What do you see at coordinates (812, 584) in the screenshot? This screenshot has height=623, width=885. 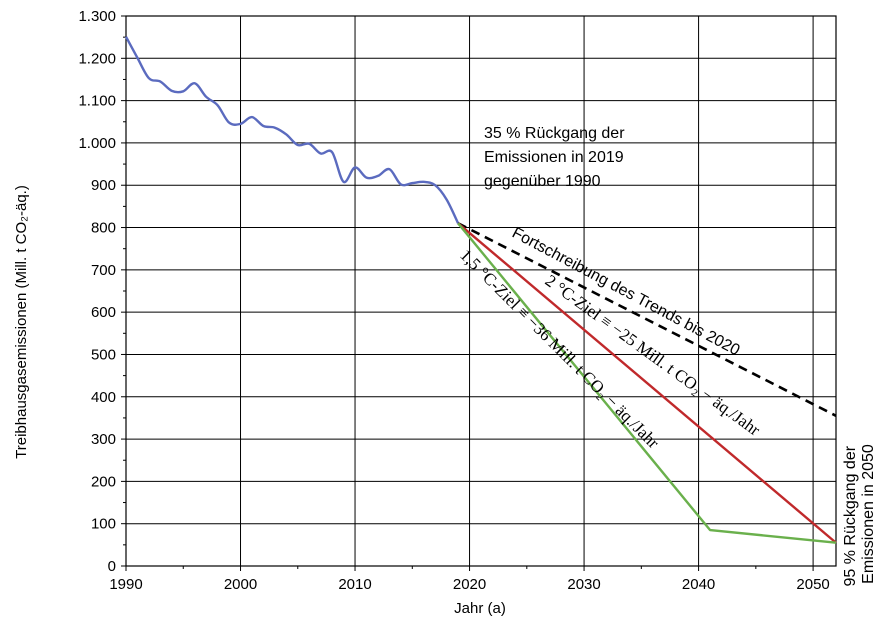 I see `x-tick-label: 2050` at bounding box center [812, 584].